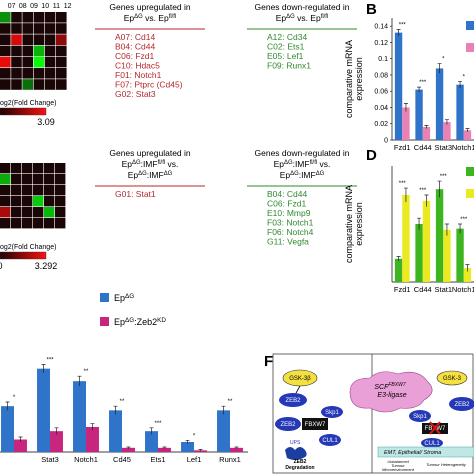 This screenshot has width=474, height=474. Describe the element at coordinates (289, 66) in the screenshot. I see `gene: F09: Runx1` at that location.